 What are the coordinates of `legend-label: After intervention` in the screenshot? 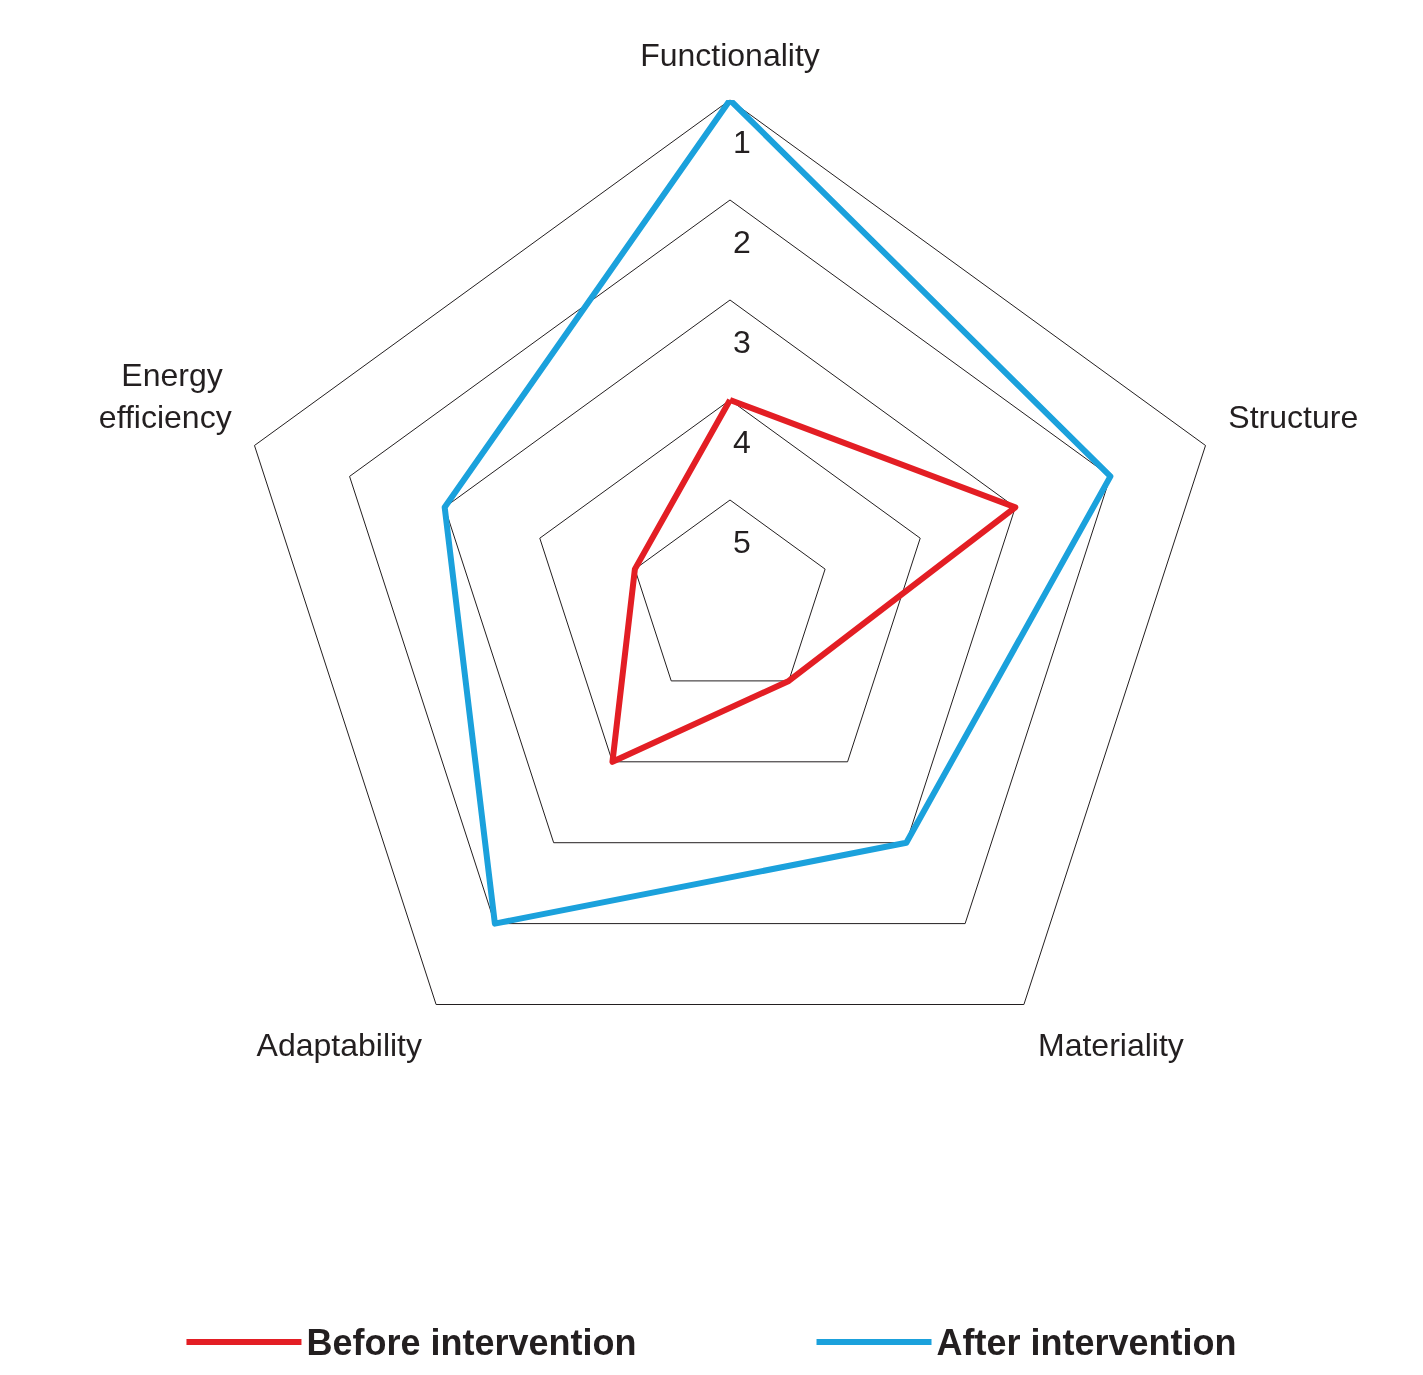 It's located at (1086, 1342).